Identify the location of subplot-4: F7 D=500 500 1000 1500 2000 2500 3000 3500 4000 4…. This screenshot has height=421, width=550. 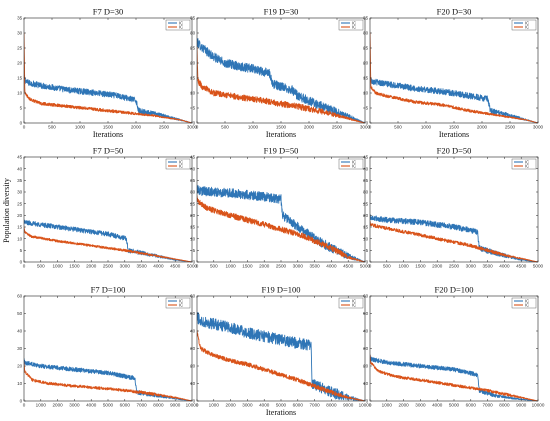
(107, 207).